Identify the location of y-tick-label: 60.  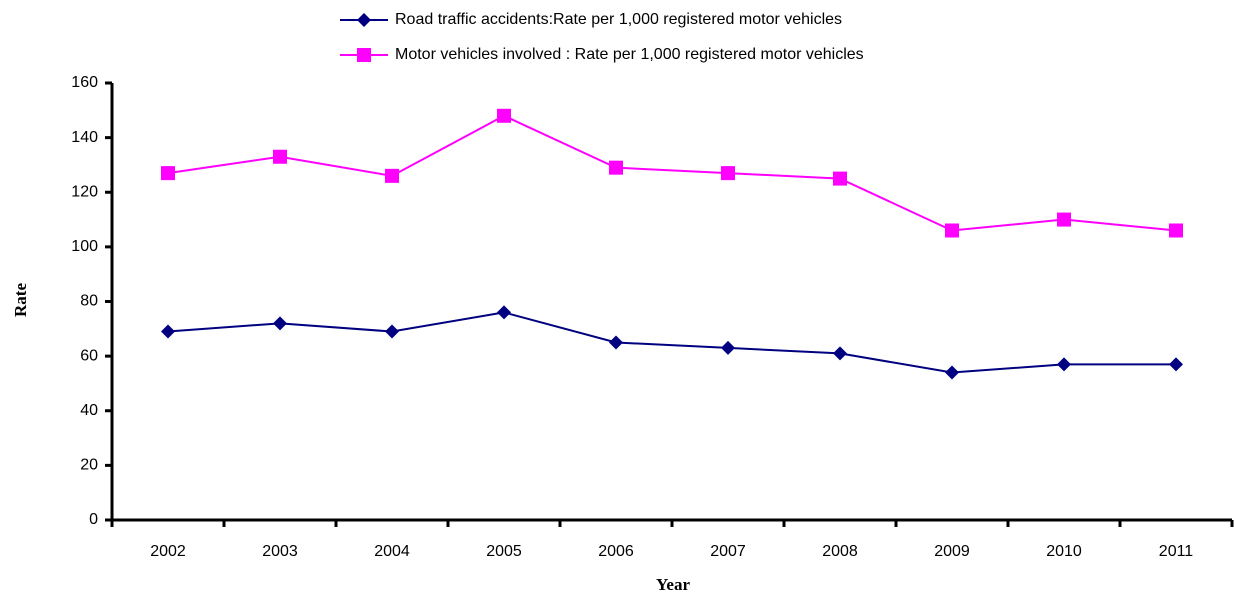
(89, 355).